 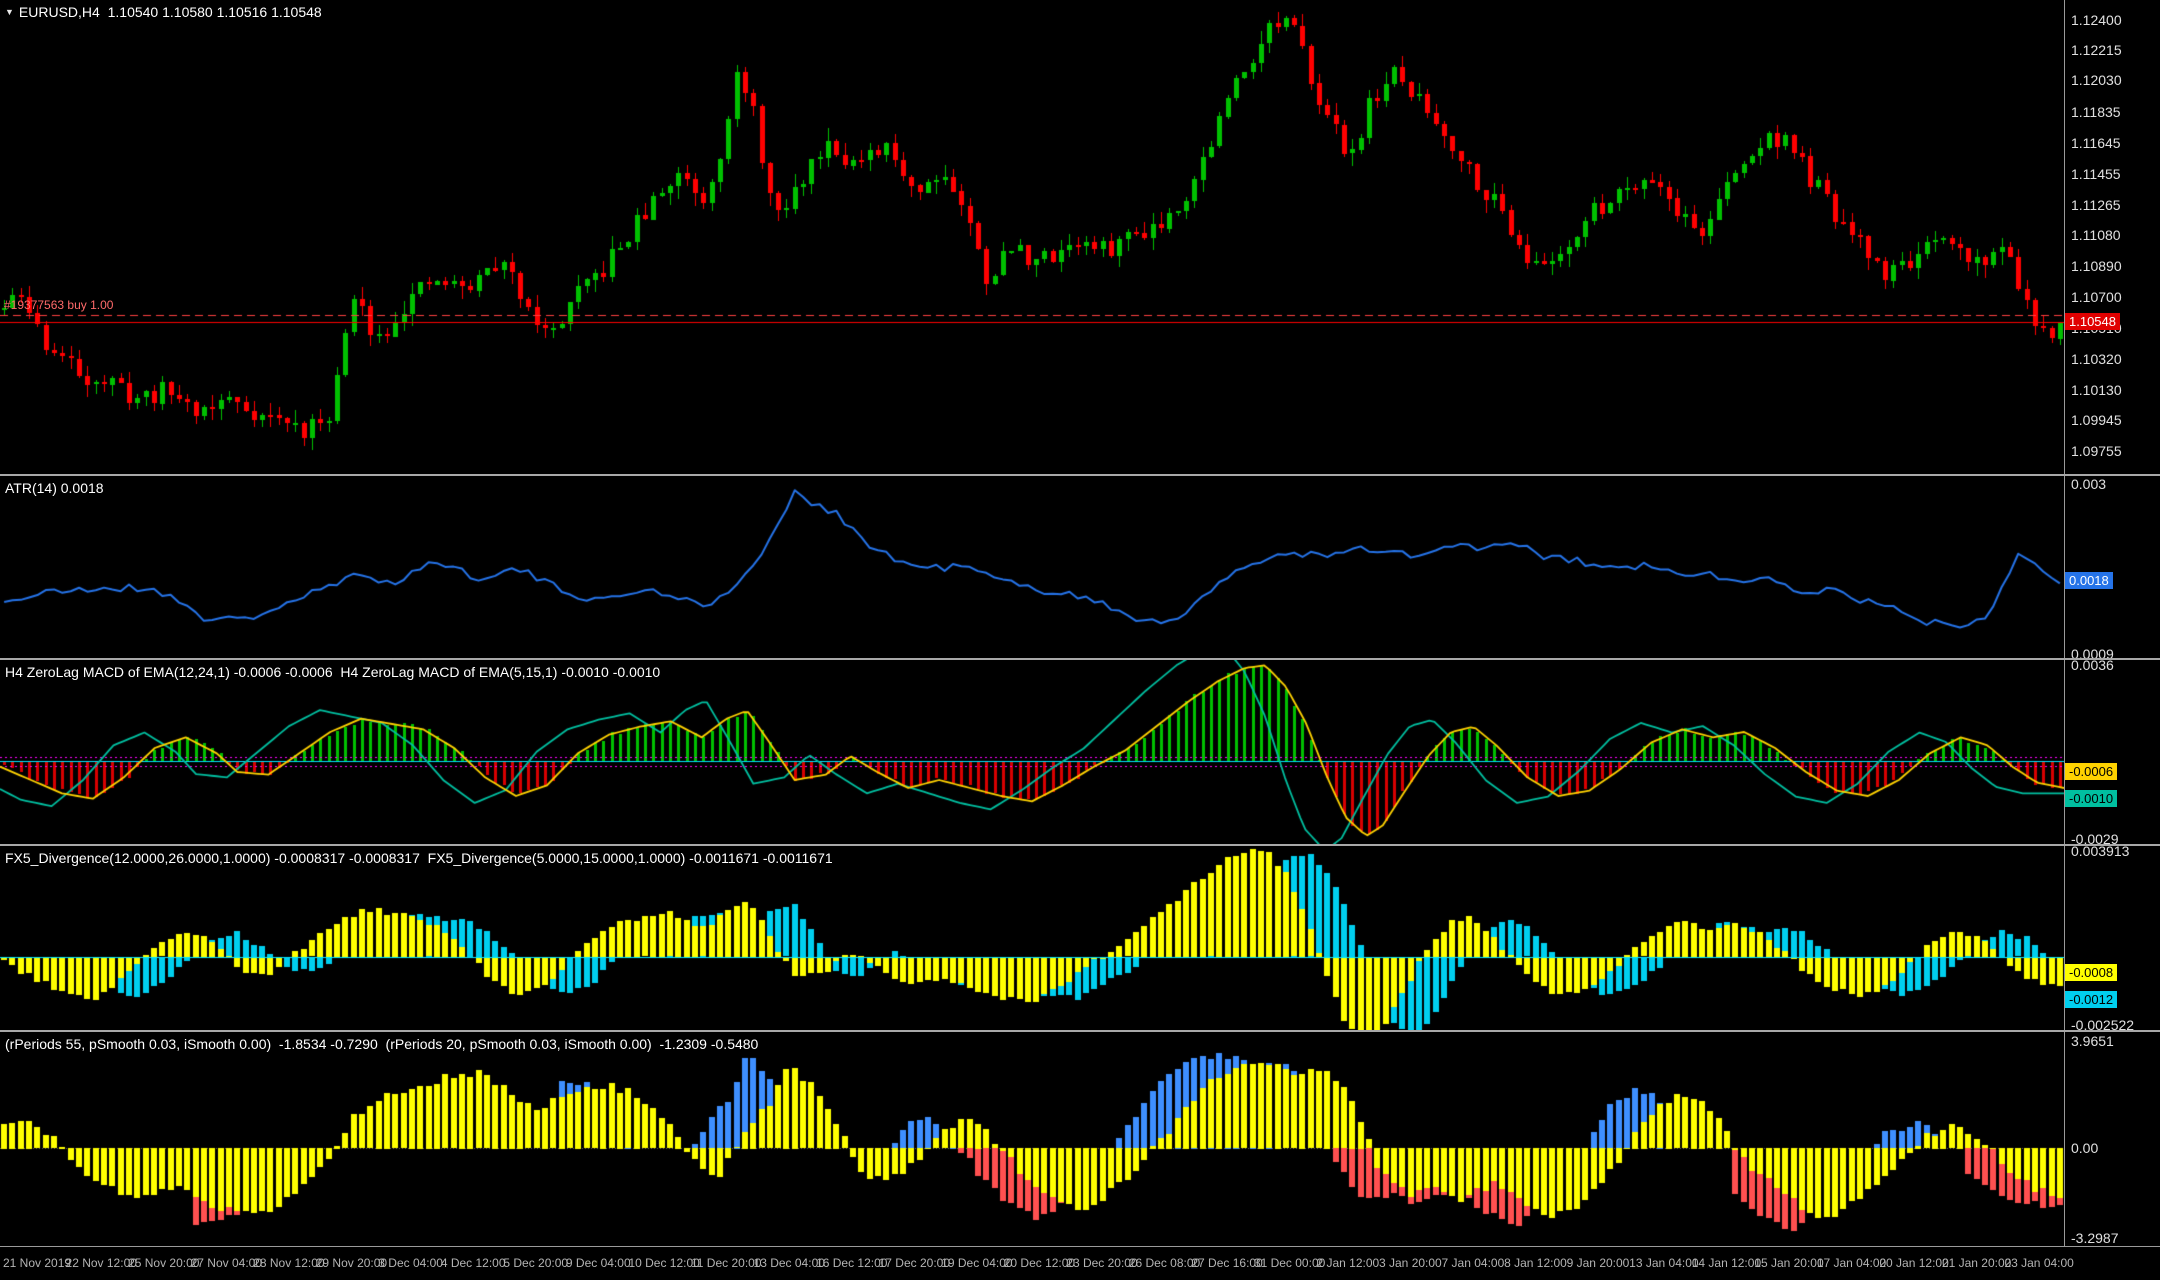 I want to click on time-label: 28 Nov 12:00, so click(x=289, y=1263).